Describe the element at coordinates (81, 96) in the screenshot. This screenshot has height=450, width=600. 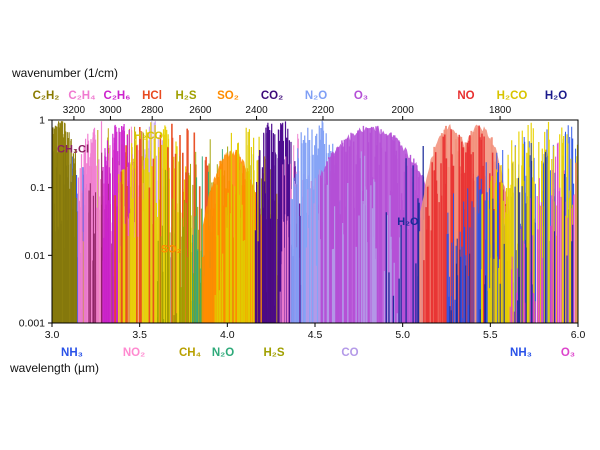
I see `molecule-label-top-C₂H₄: C₂H₄` at that location.